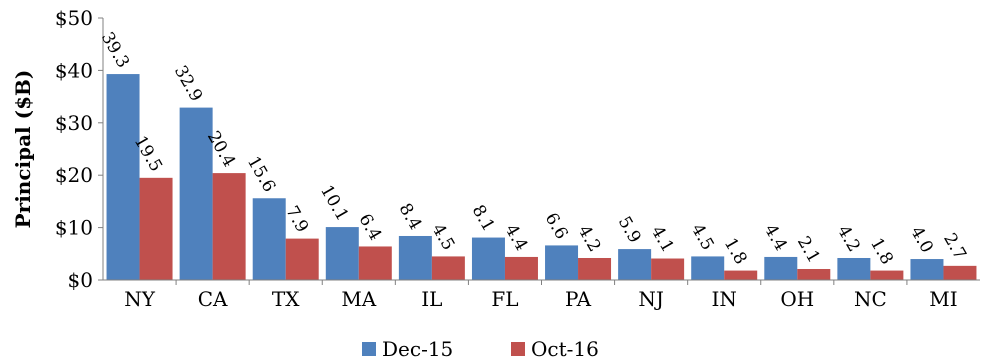 The width and height of the screenshot is (984, 362). Describe the element at coordinates (74, 18) in the screenshot. I see `y-tick-label: $50` at that location.